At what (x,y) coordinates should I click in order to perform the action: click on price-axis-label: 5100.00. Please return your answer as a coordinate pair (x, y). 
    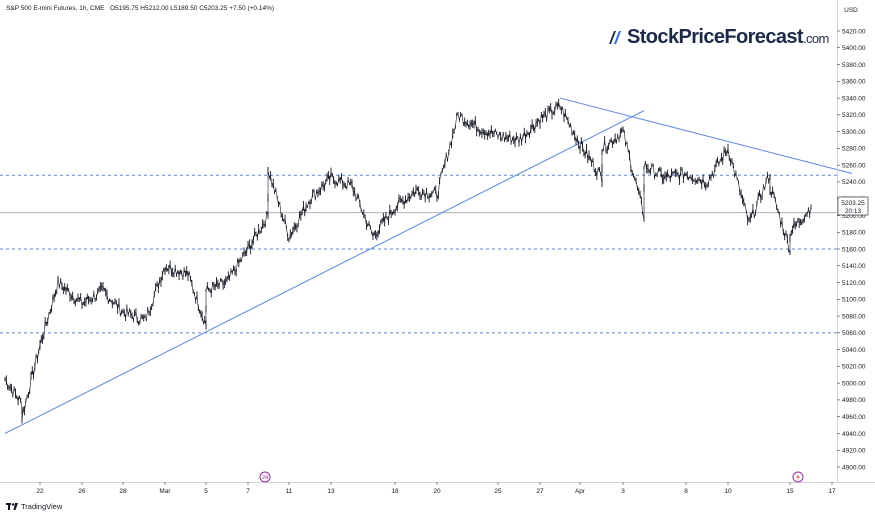
    Looking at the image, I should click on (854, 300).